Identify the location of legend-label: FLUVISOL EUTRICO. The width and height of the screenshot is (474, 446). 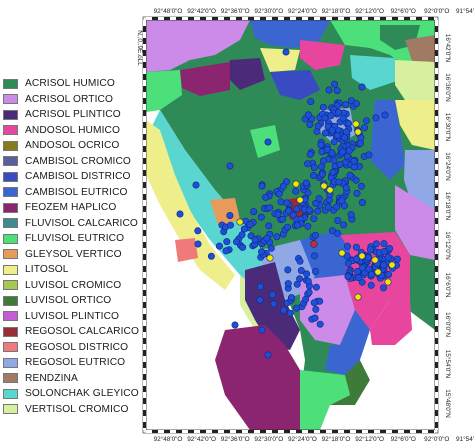
(75, 239).